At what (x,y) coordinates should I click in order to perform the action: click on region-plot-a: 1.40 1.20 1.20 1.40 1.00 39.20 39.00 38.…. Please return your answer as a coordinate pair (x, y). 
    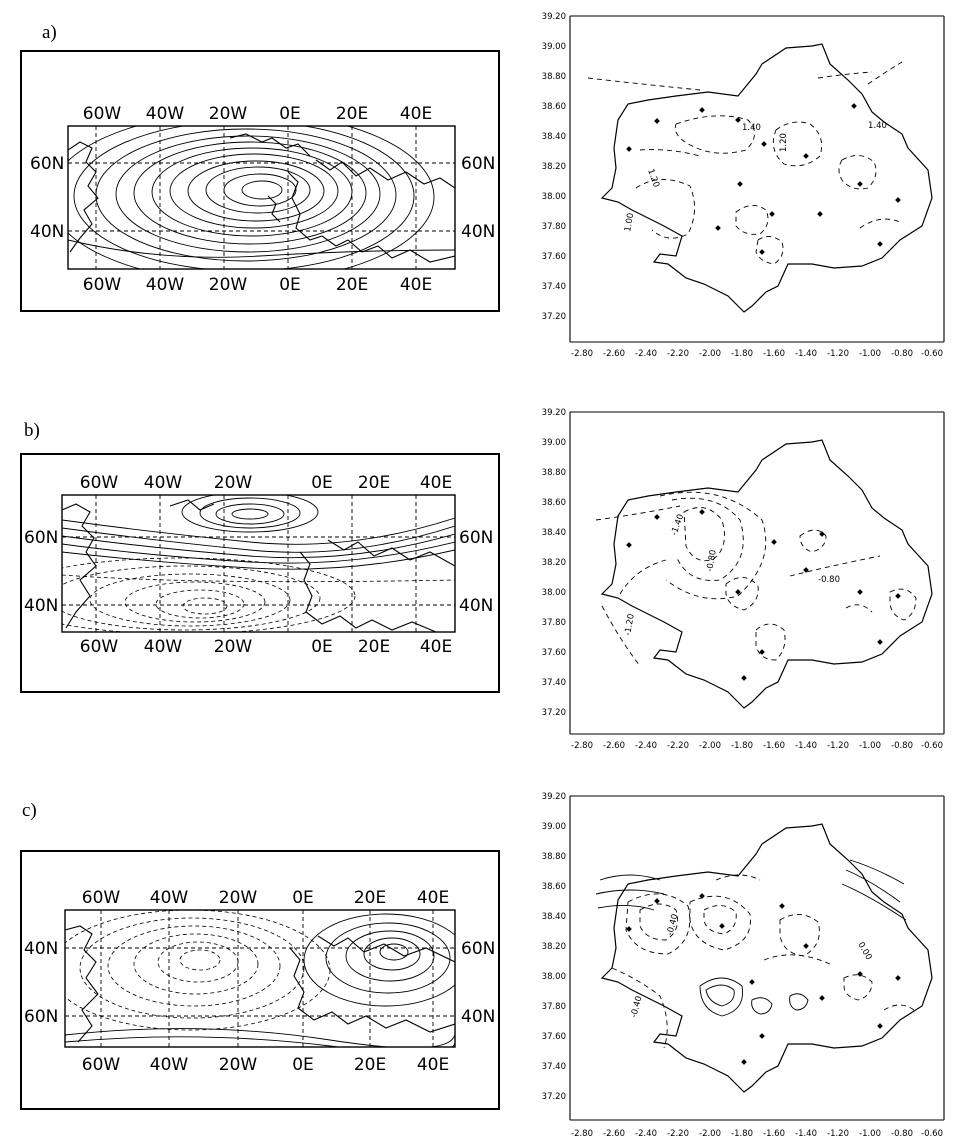
    Looking at the image, I should click on (743, 185).